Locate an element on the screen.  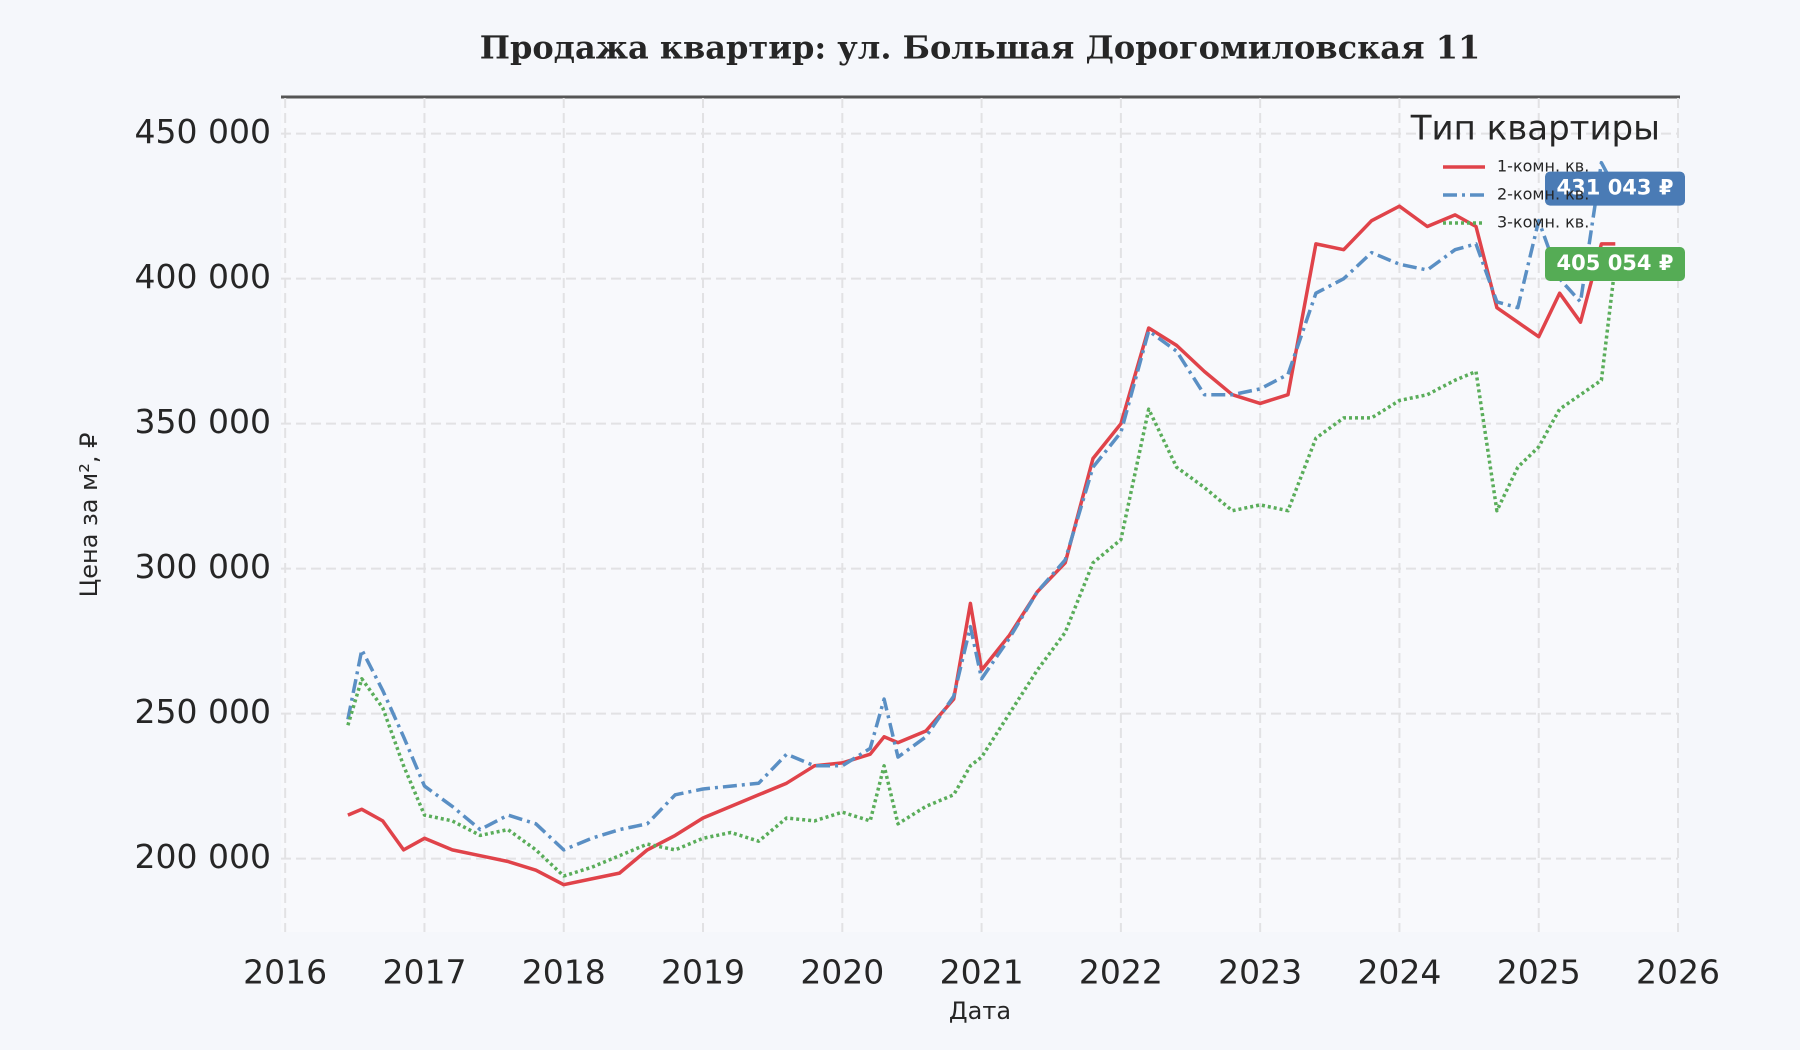
legend-label: 1-комн. кв. is located at coordinates (1543, 166).